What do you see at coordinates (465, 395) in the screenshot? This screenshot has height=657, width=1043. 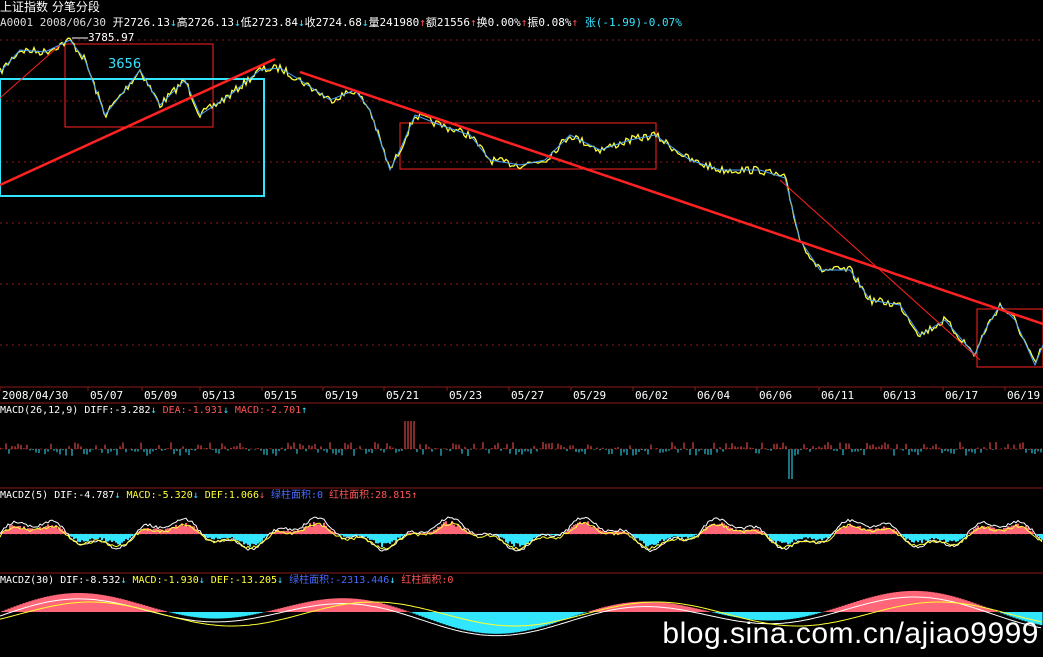 I see `date-axis-label: 05/23` at bounding box center [465, 395].